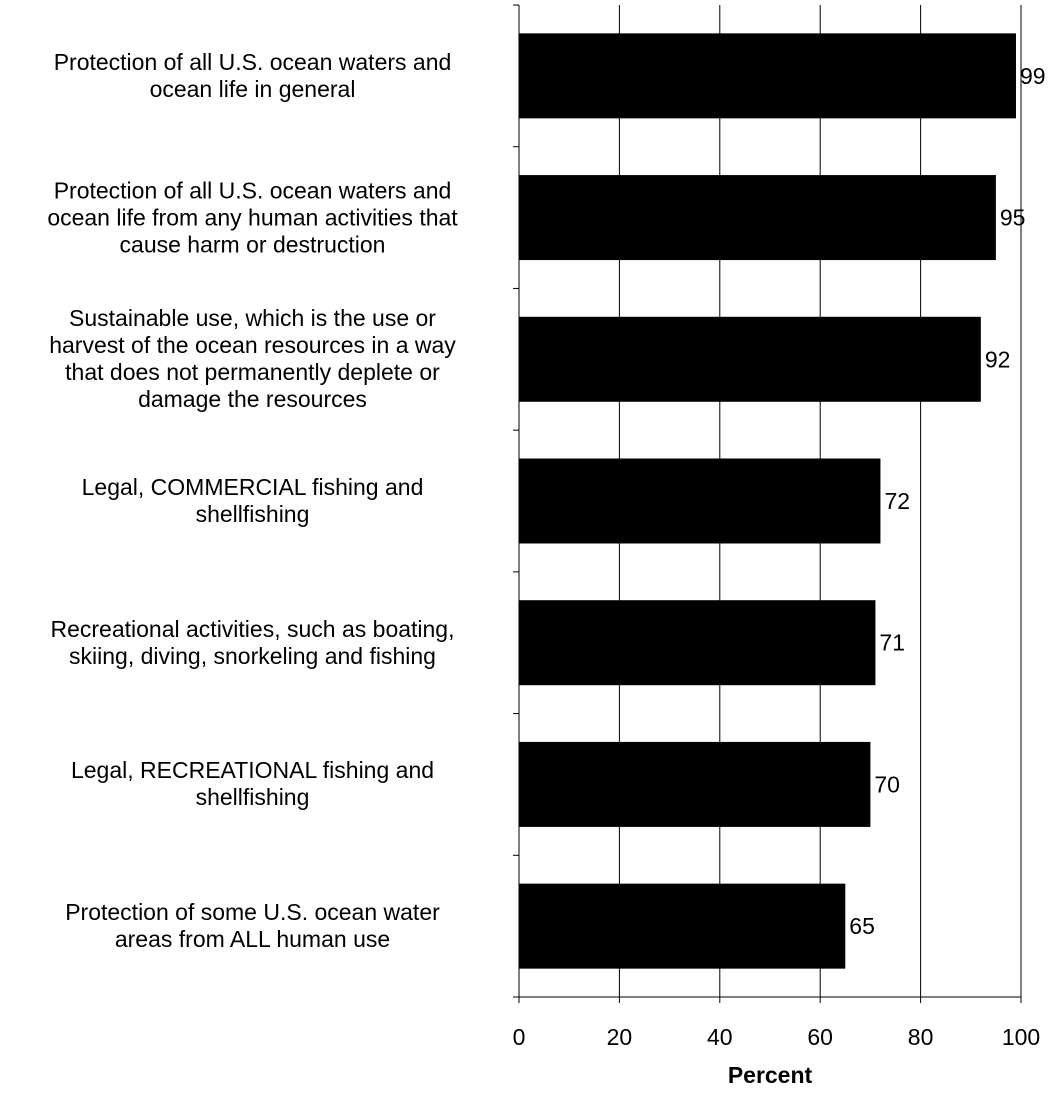 This screenshot has height=1096, width=1060. I want to click on bar-value-label: 72, so click(897, 501).